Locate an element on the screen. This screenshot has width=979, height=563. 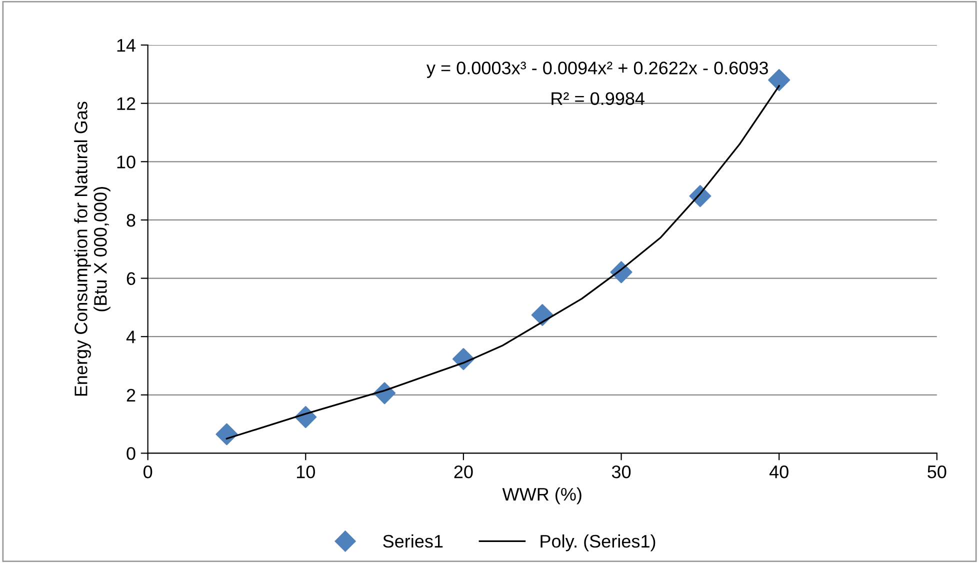
x-tick-label: 30 is located at coordinates (621, 471).